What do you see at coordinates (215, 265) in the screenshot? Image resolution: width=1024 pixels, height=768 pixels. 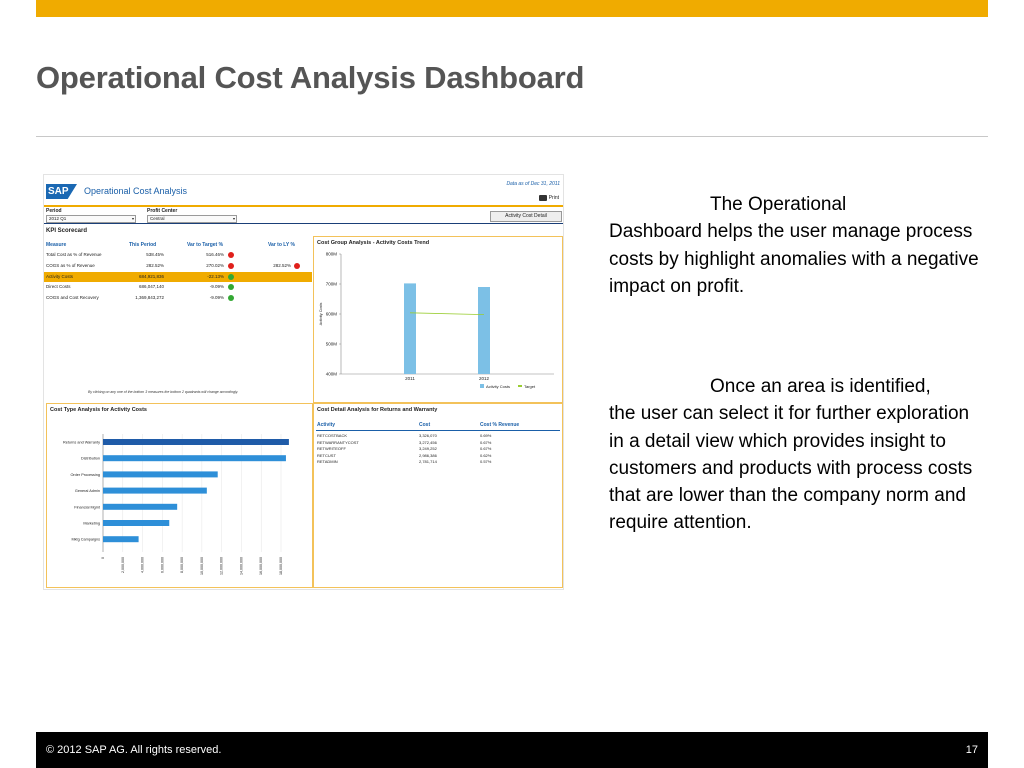 I see `kpi-cell-target: 270.02%` at bounding box center [215, 265].